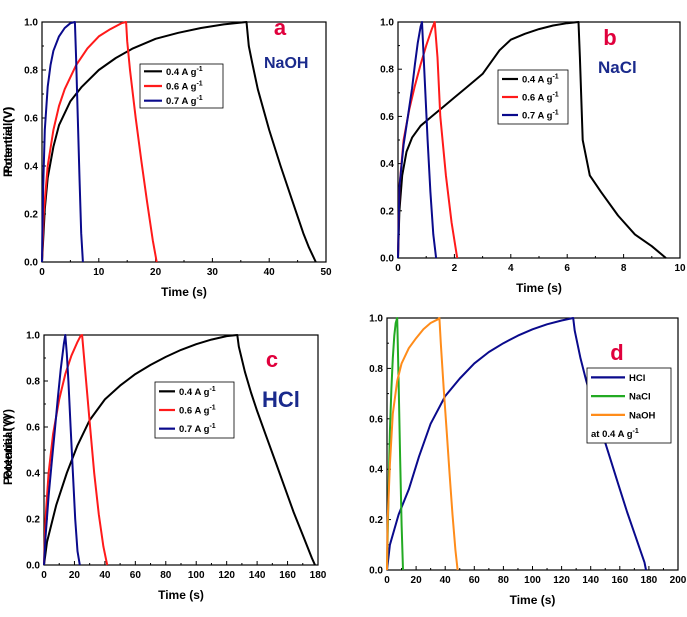  Describe the element at coordinates (455, 268) in the screenshot. I see `x-tick-label: 2` at that location.